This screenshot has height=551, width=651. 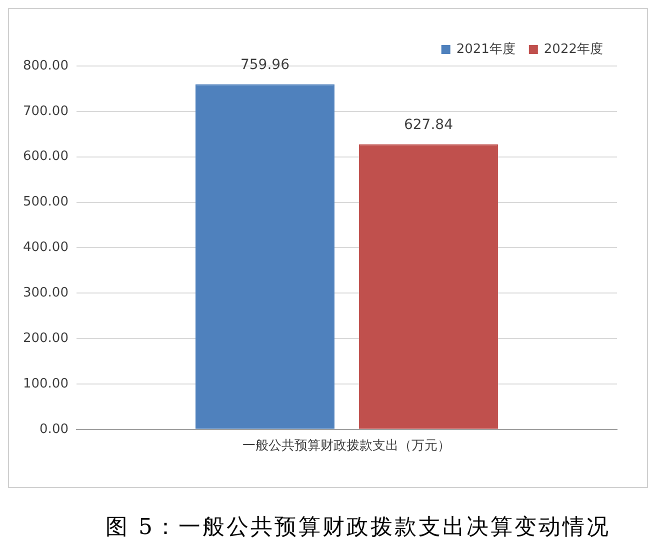 I want to click on data-label: 627.84, so click(x=429, y=124).